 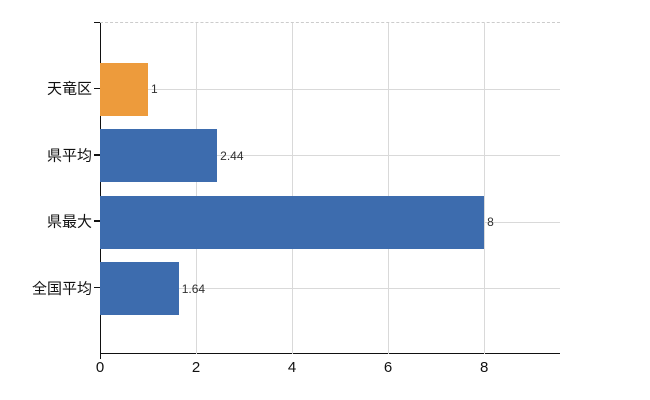 I want to click on bar-value-label: 2.44, so click(x=232, y=155).